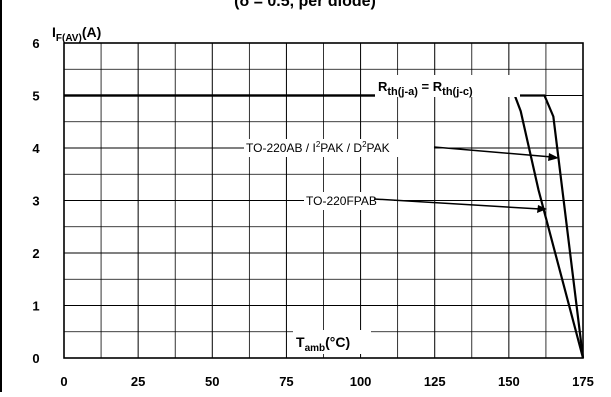  Describe the element at coordinates (315, 348) in the screenshot. I see `x-axis-label-sub: amb` at that location.